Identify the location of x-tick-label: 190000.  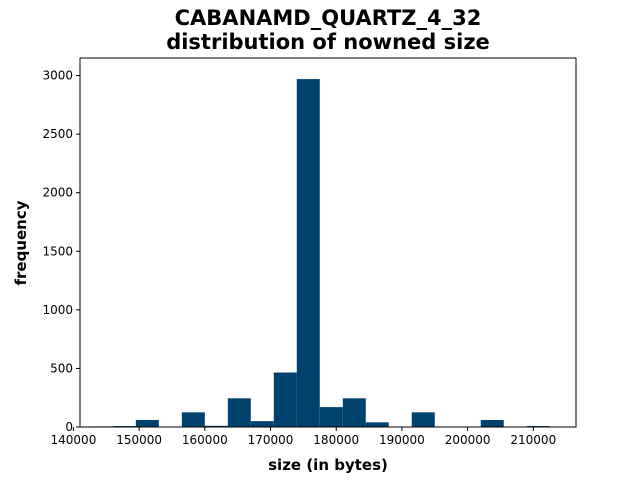
(402, 440).